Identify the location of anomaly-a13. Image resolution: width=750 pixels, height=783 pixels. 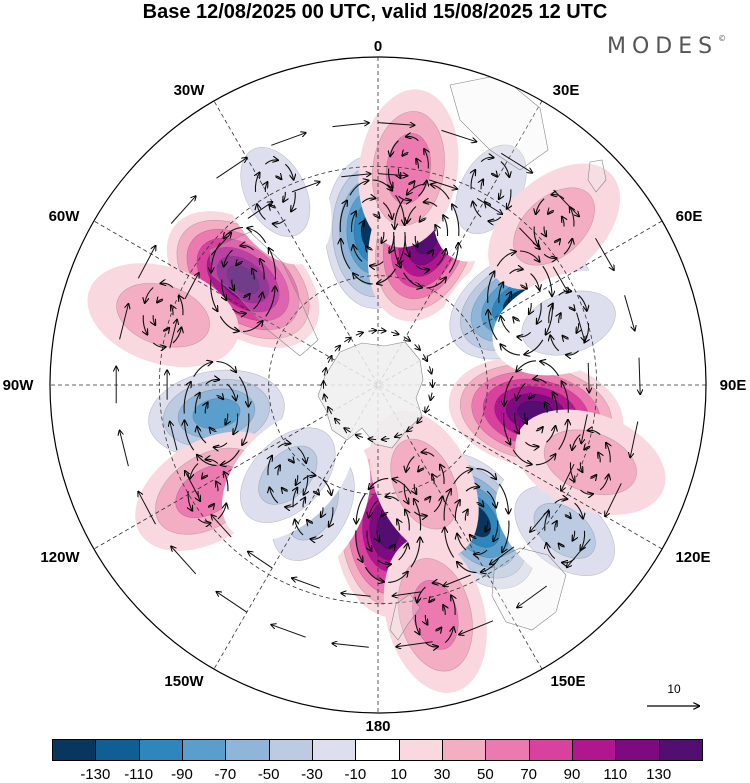
(408, 168).